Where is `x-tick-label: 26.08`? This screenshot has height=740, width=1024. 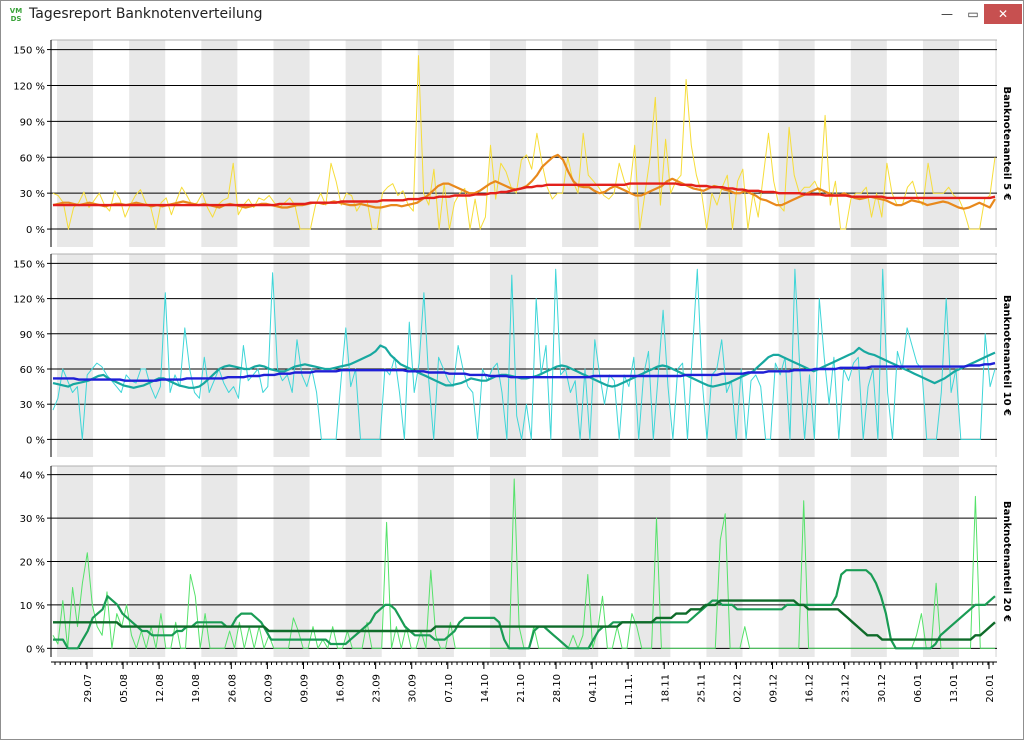 x-tick-label: 26.08 is located at coordinates (232, 688).